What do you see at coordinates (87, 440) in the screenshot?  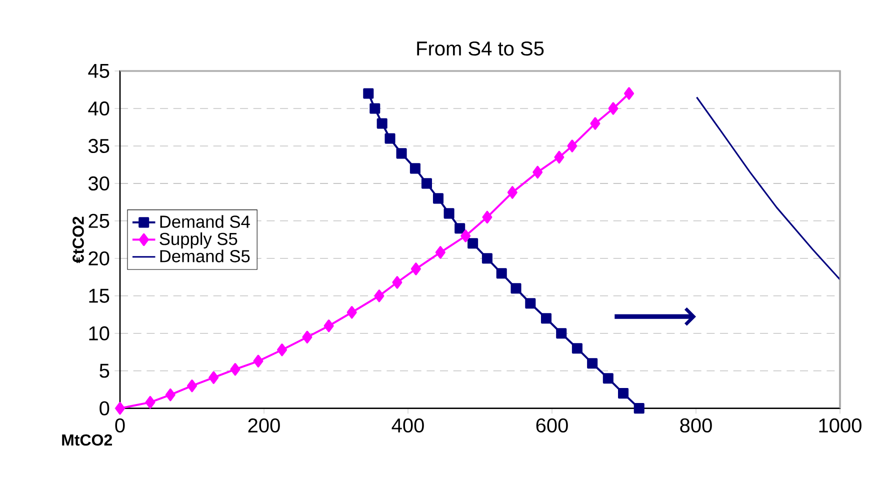 I see `x-axis-title: MtCO2` at bounding box center [87, 440].